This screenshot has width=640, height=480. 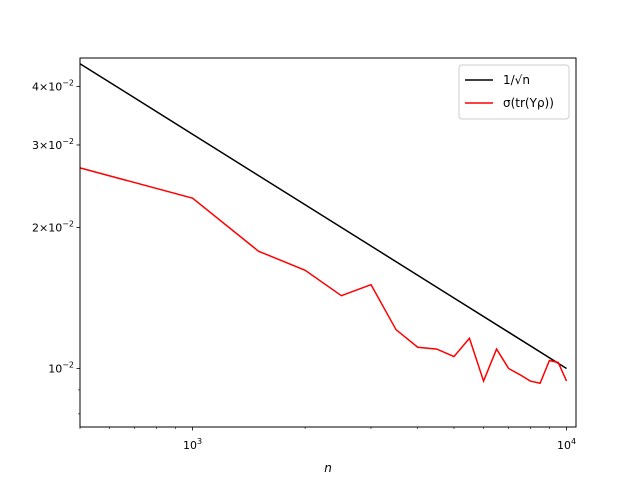 What do you see at coordinates (53, 85) in the screenshot?
I see `y-tick-label: 4×10⁻²` at bounding box center [53, 85].